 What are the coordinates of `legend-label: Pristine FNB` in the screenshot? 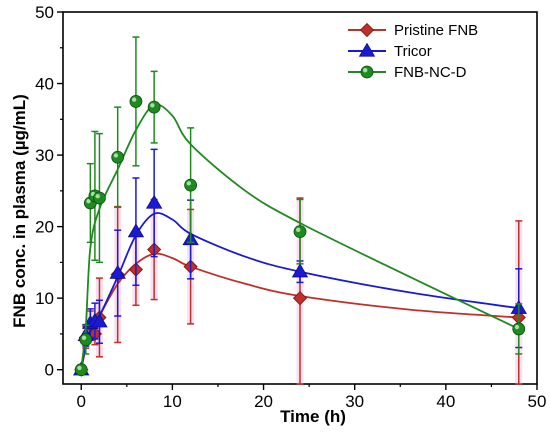 It's located at (436, 30).